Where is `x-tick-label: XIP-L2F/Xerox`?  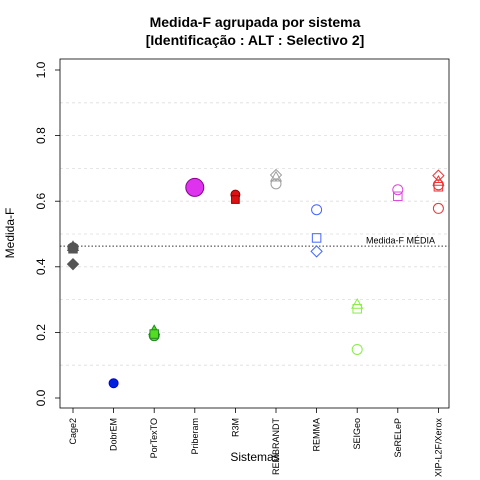
x-tick-label: XIP-L2F/Xerox is located at coordinates (438, 448).